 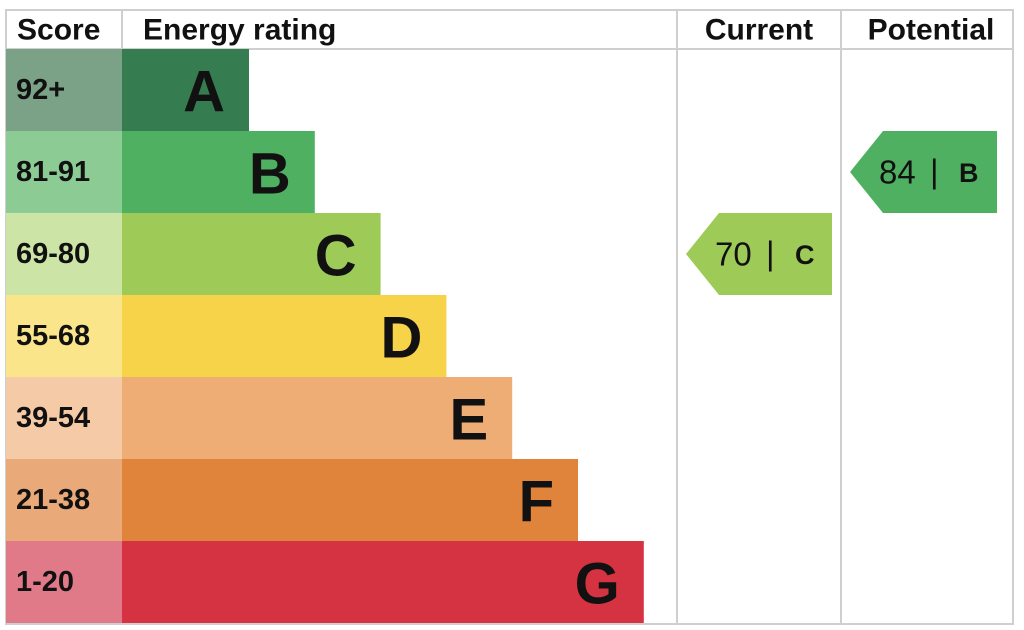 I want to click on header: Potential, so click(x=931, y=30).